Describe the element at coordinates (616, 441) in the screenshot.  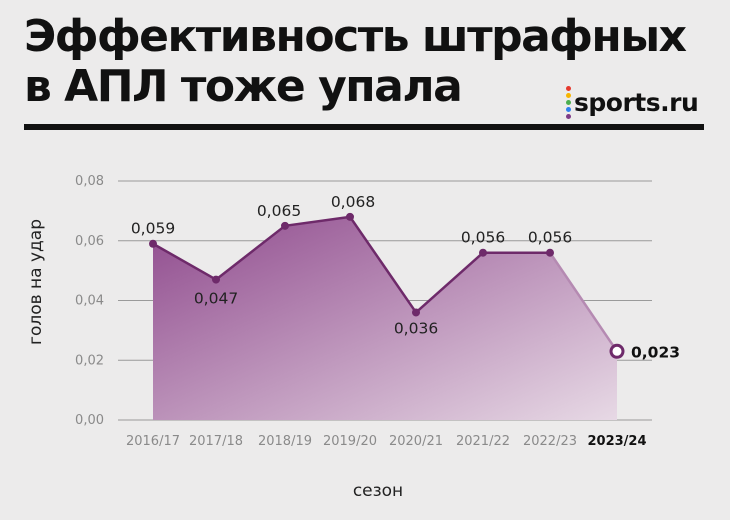
I see `x-tick-label: 2023/24` at that location.